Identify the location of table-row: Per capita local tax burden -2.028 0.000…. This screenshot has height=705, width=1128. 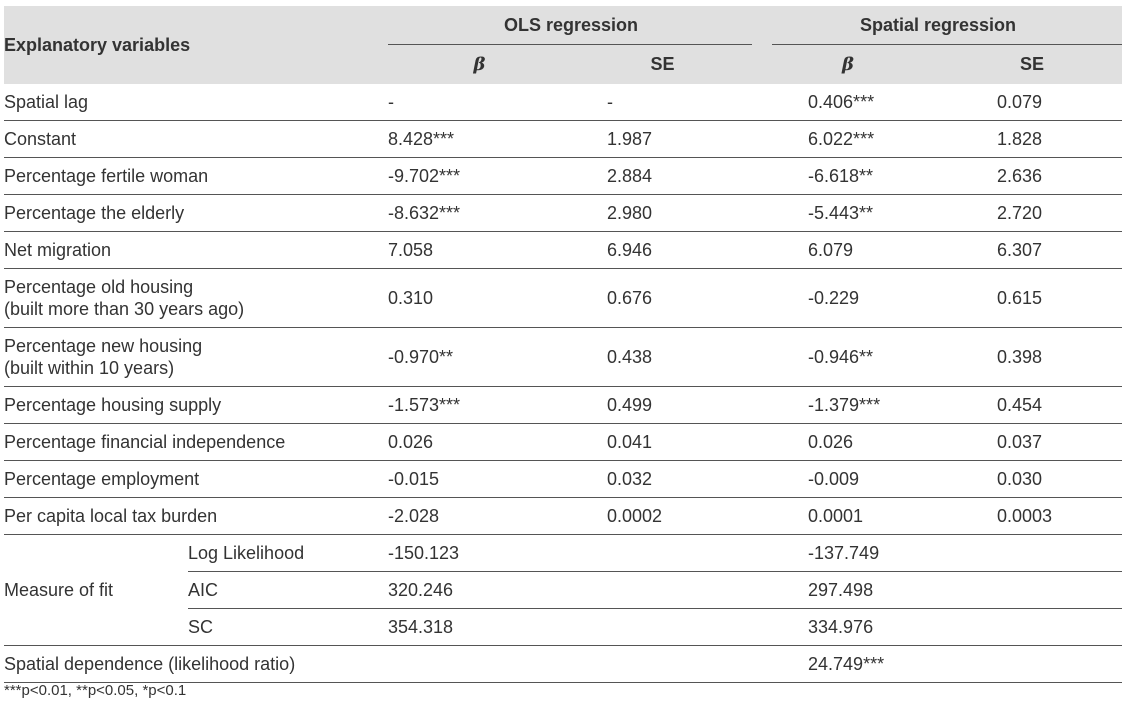
(563, 516).